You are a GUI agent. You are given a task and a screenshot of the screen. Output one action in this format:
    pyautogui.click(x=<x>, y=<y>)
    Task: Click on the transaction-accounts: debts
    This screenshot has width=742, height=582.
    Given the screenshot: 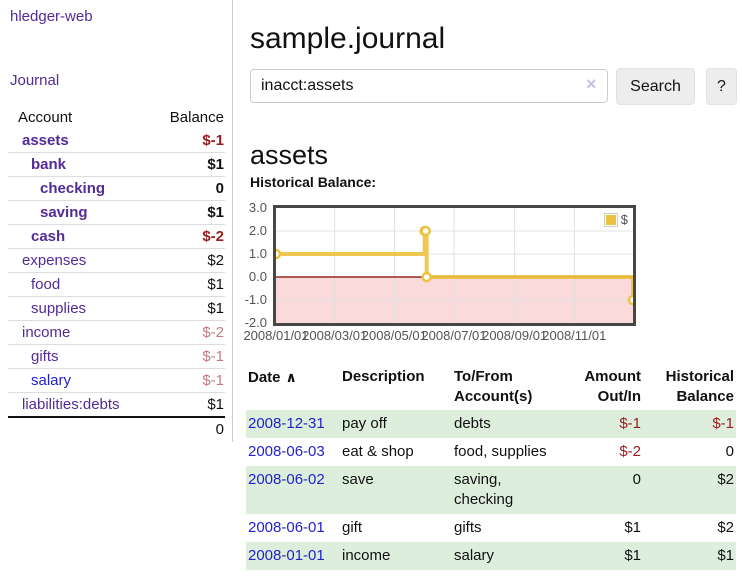 What is the action you would take?
    pyautogui.click(x=472, y=423)
    